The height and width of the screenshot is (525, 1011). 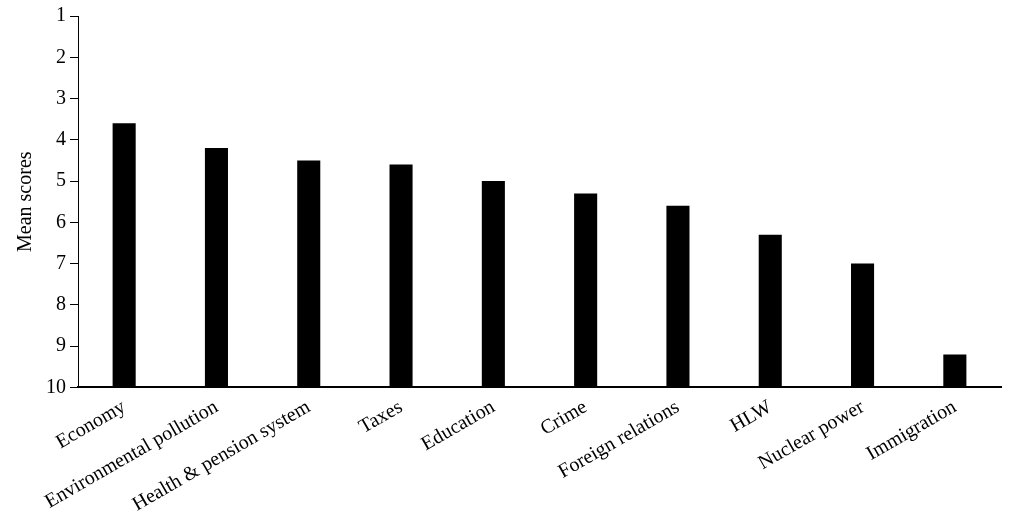 What do you see at coordinates (61, 14) in the screenshot?
I see `y-tick-label: 1` at bounding box center [61, 14].